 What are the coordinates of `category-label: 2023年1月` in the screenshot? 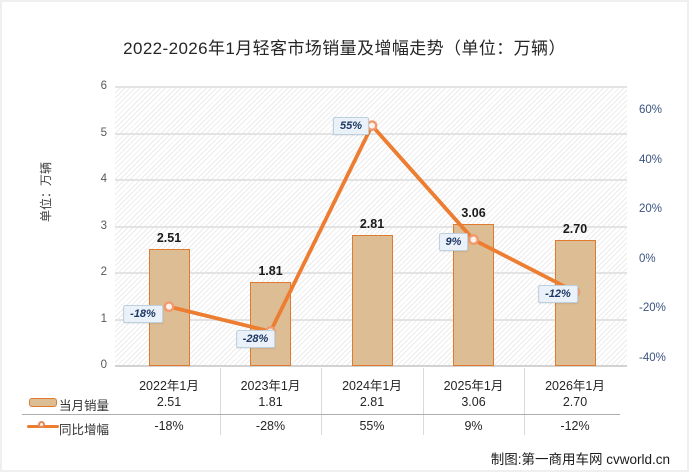 It's located at (270, 386).